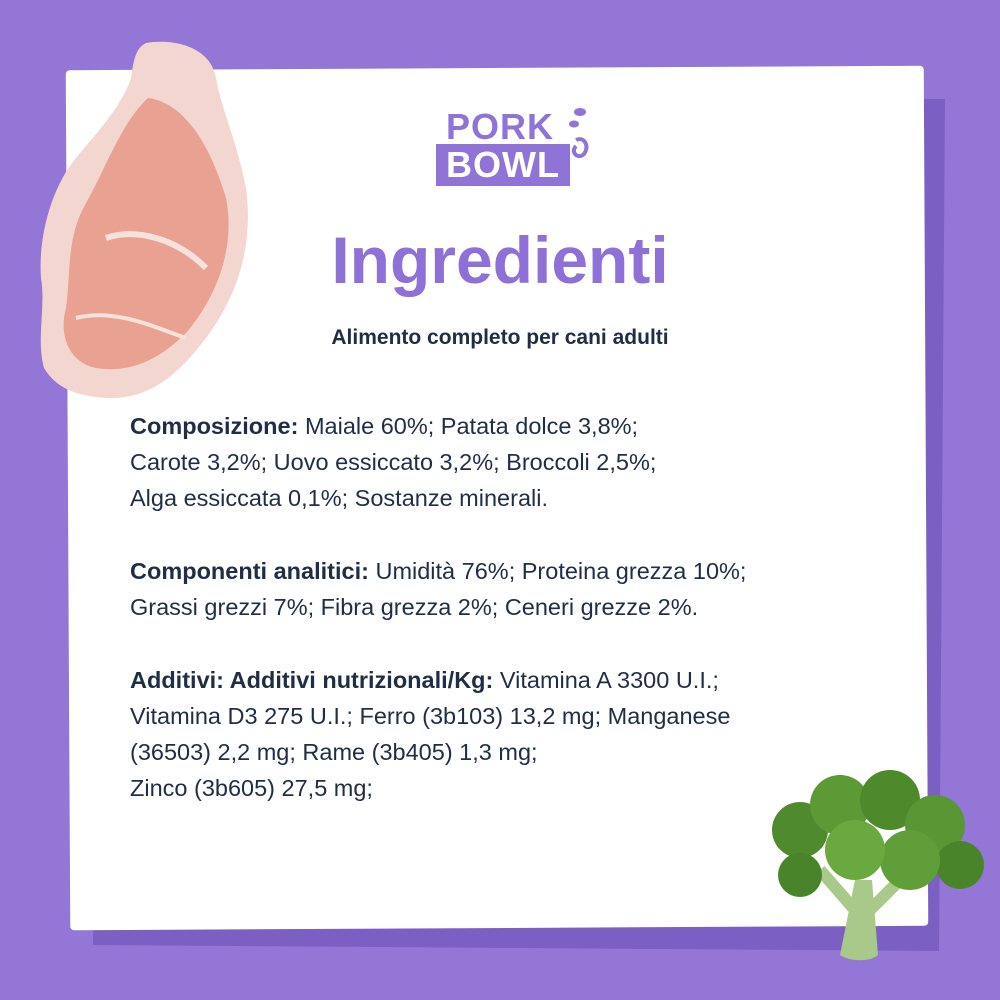 The width and height of the screenshot is (1000, 1000). What do you see at coordinates (561, 571) in the screenshot?
I see `section-line: Umidità 76%; Proteina grezza 10%;` at bounding box center [561, 571].